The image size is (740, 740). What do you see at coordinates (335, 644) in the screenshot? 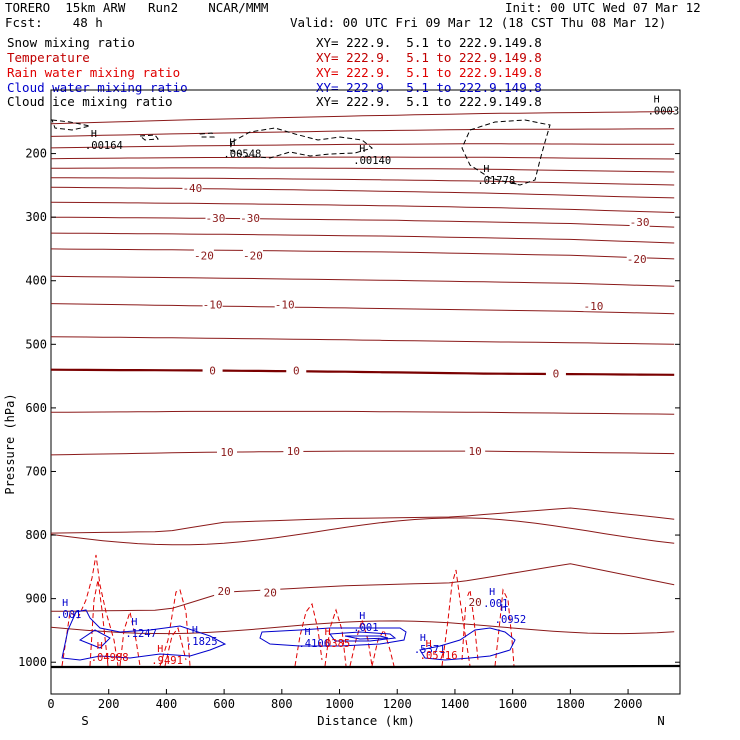
I see `extremum-value: .0385` at bounding box center [335, 644].